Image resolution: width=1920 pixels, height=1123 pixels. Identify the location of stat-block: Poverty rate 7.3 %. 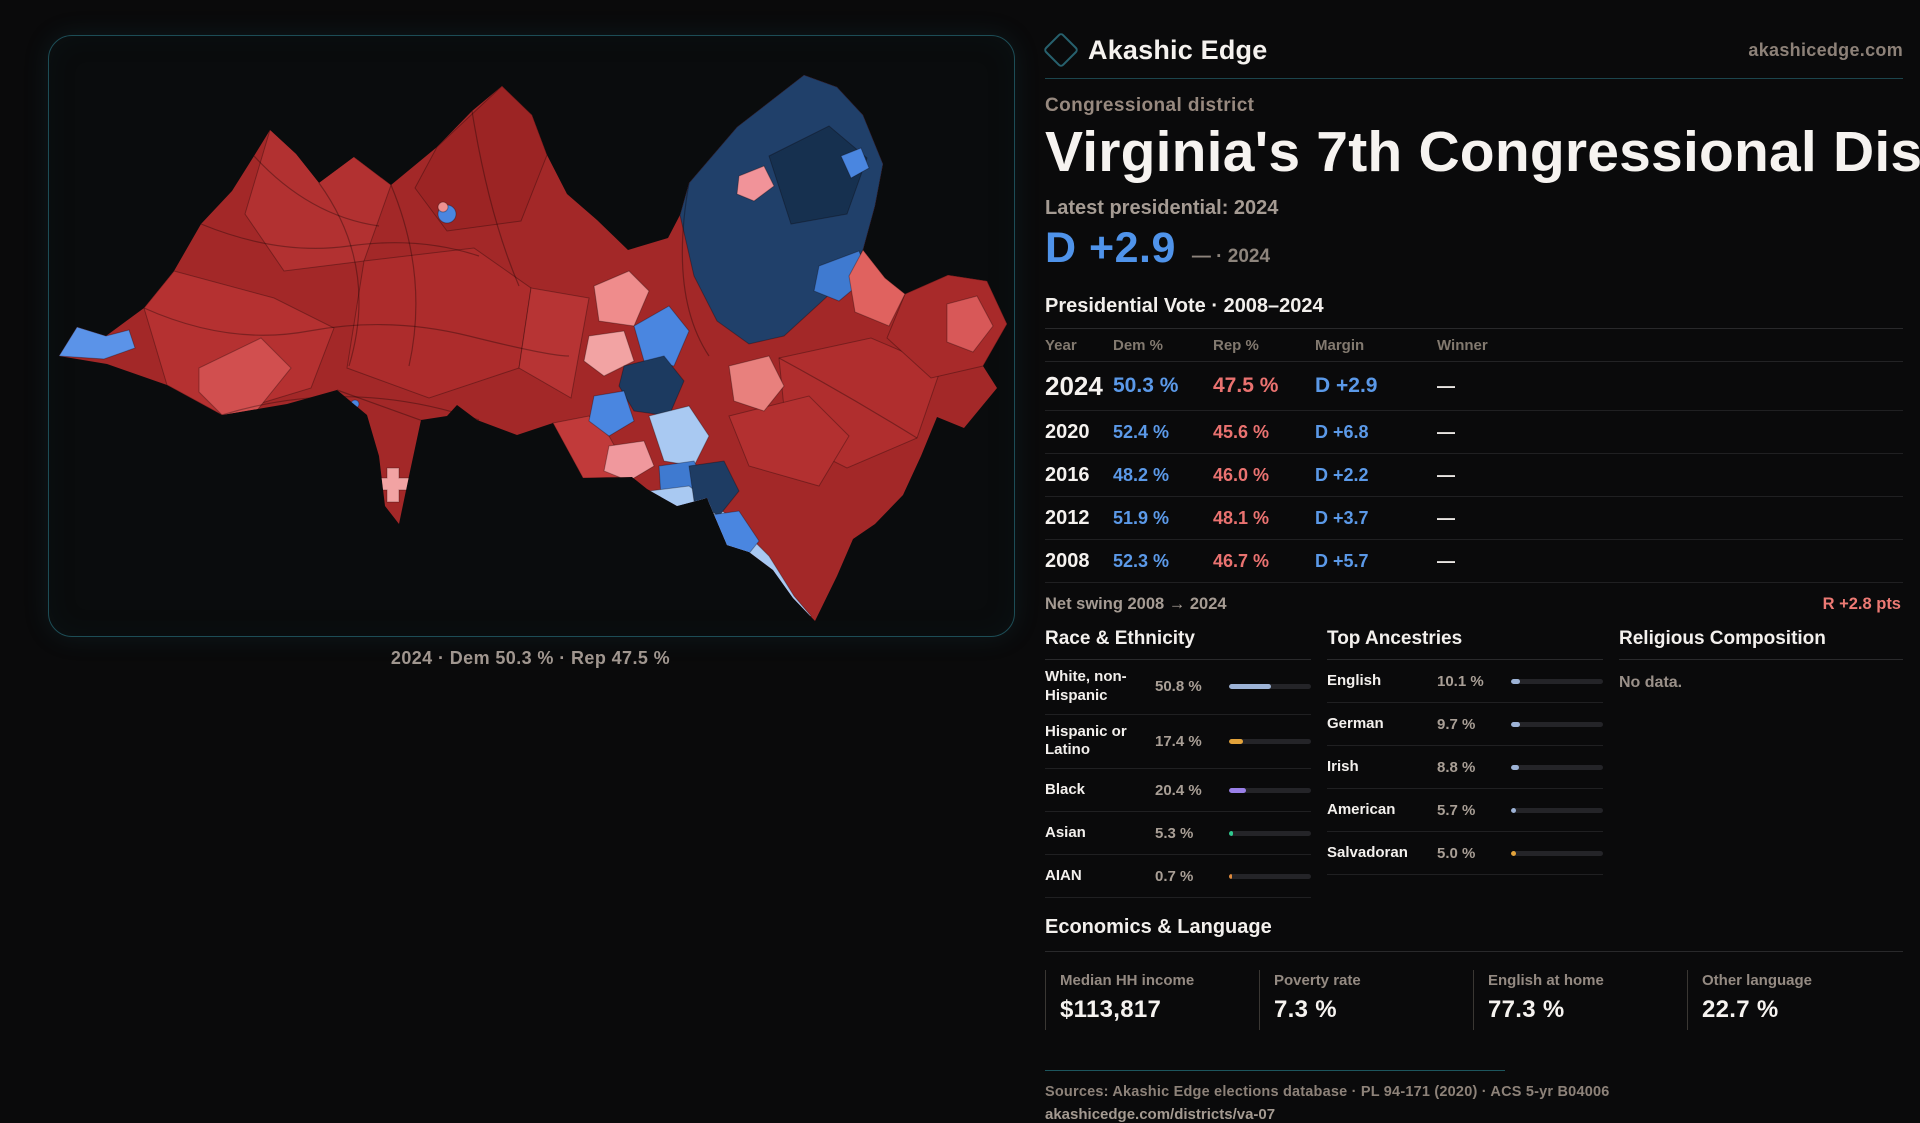
(1366, 1000).